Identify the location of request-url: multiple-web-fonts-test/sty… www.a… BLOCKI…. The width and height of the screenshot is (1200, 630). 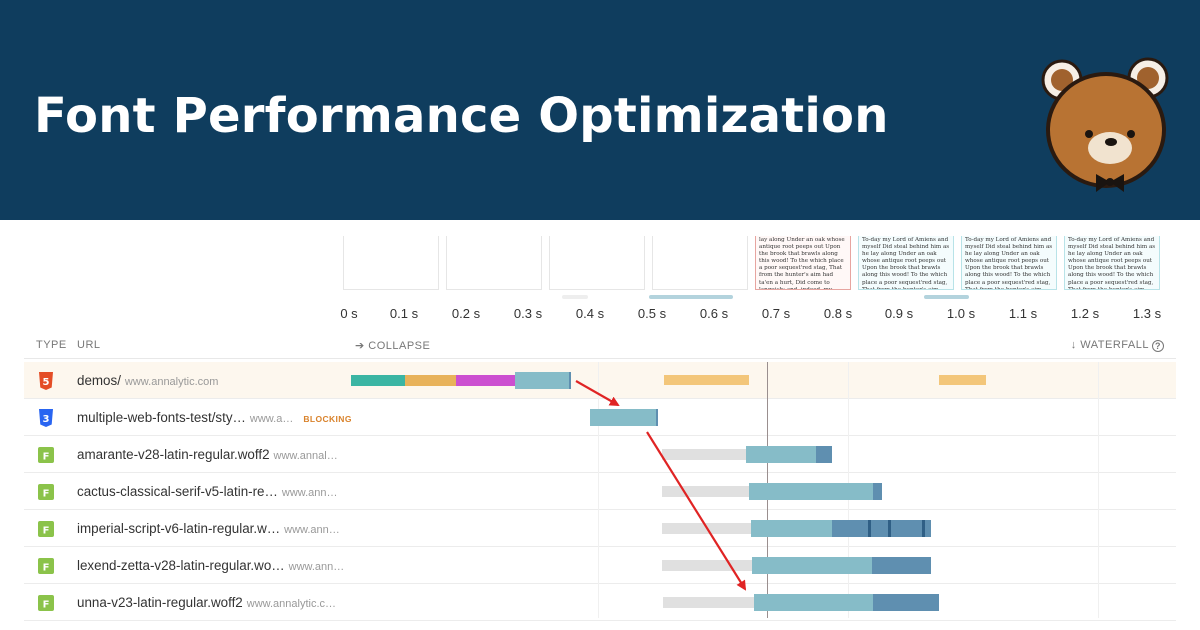
(214, 417).